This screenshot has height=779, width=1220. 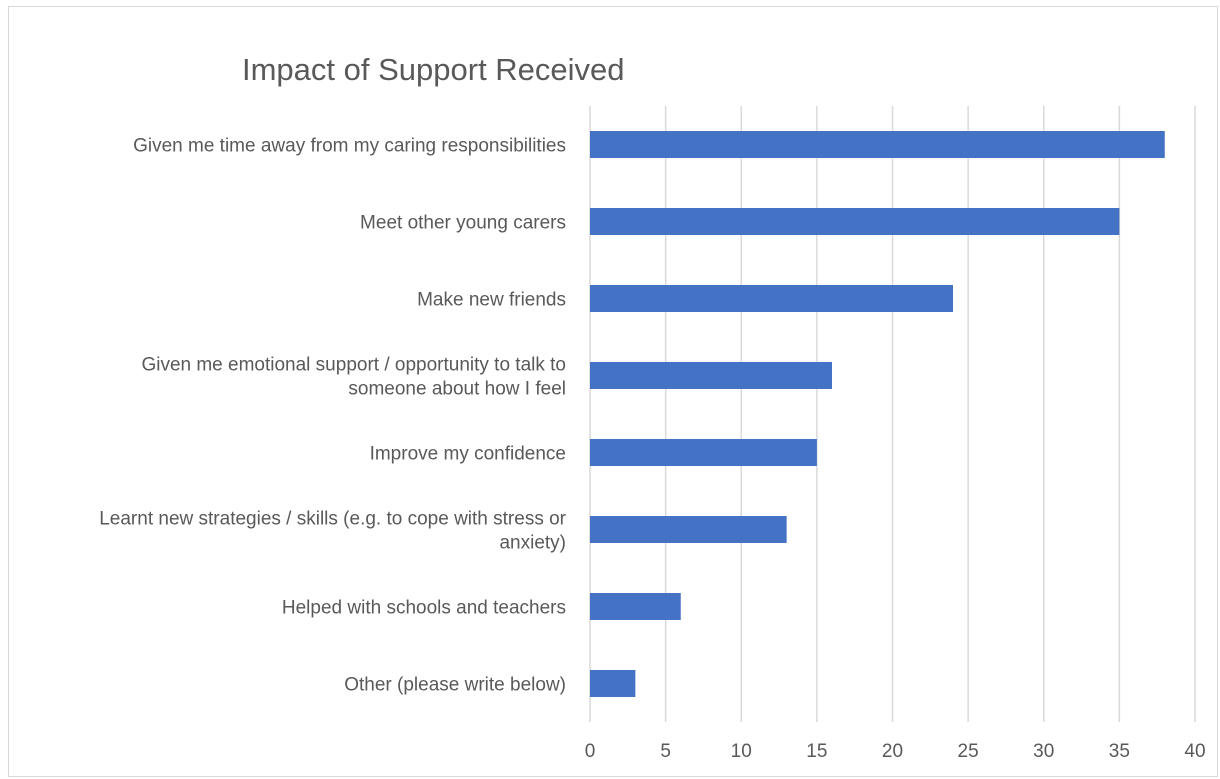 I want to click on category-label: Helped with schools and teachers, so click(x=424, y=608).